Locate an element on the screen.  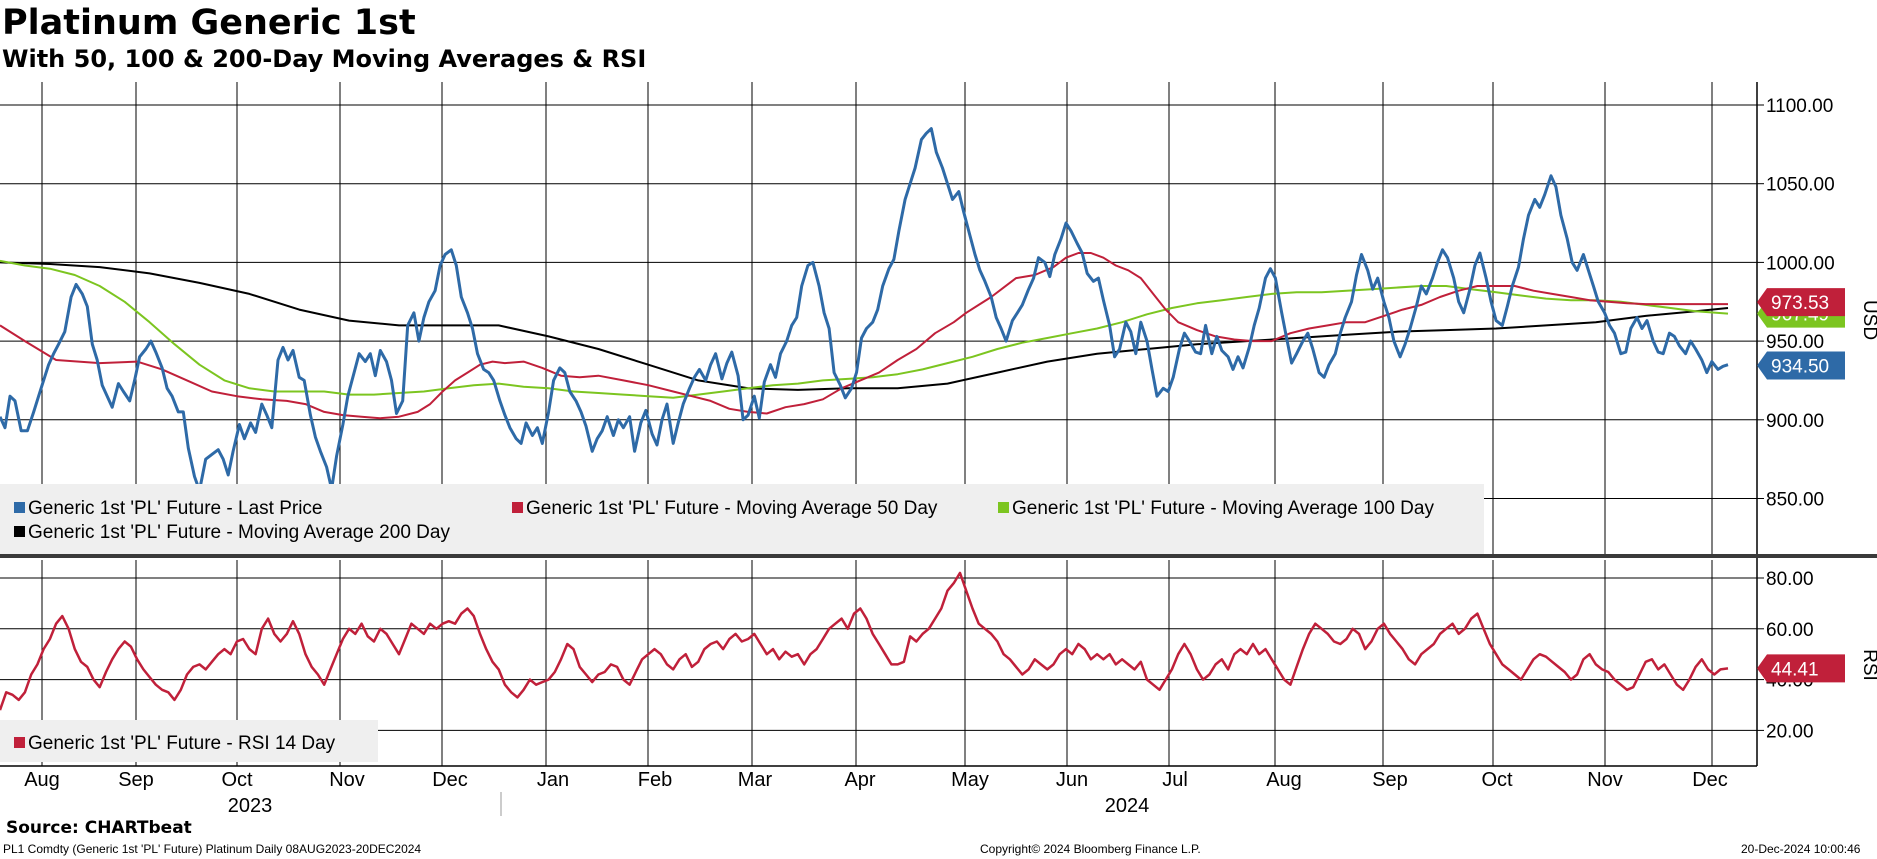
rsi-tick-label: 20.00 is located at coordinates (1790, 731).